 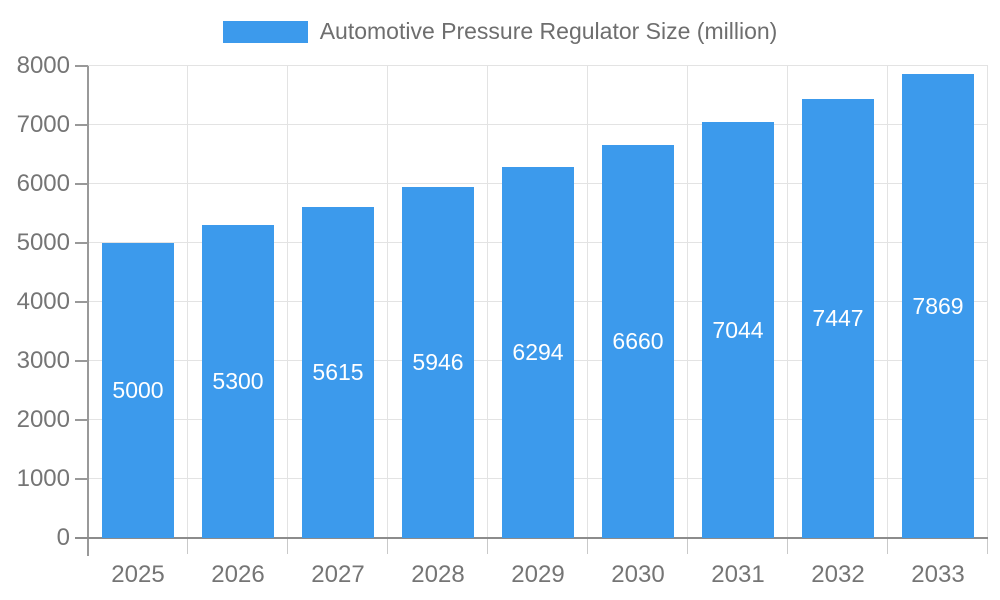 I want to click on bar-value-label: 6660, so click(x=638, y=341).